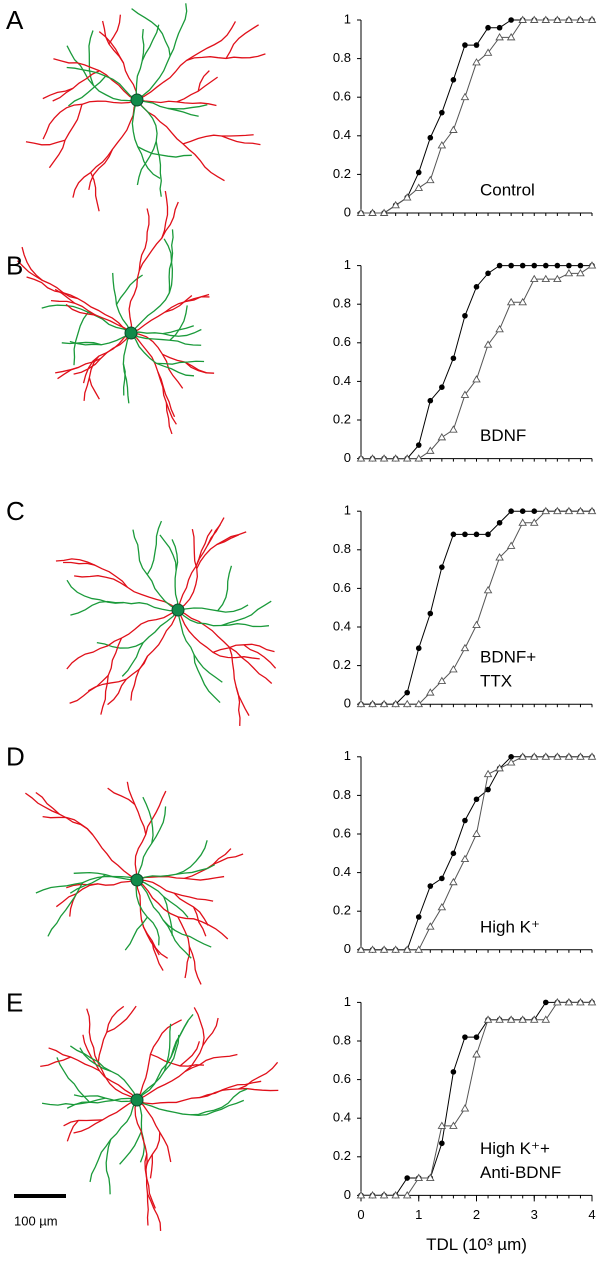  Describe the element at coordinates (14, 265) in the screenshot. I see `panel-label: B` at that location.